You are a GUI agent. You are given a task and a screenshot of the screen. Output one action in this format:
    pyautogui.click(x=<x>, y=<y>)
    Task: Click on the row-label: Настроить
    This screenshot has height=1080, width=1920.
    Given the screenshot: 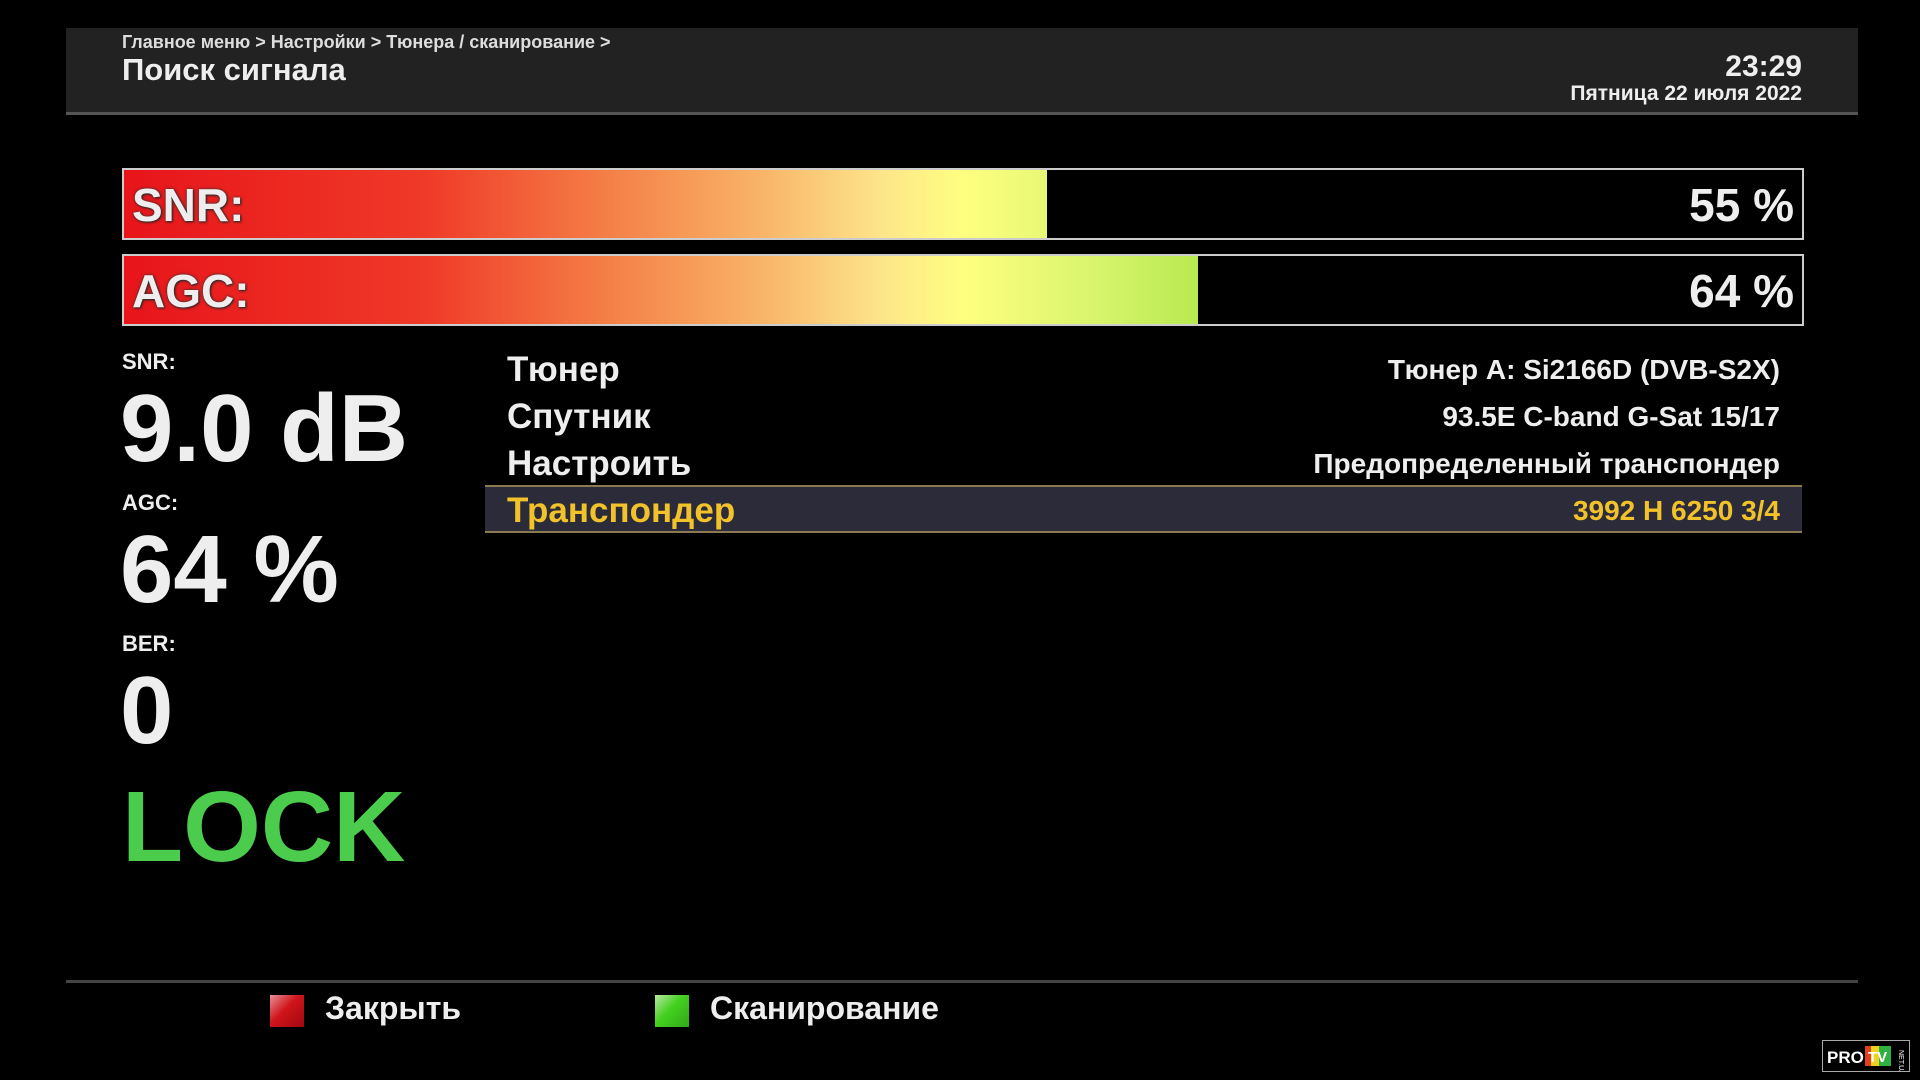 What is the action you would take?
    pyautogui.click(x=599, y=463)
    